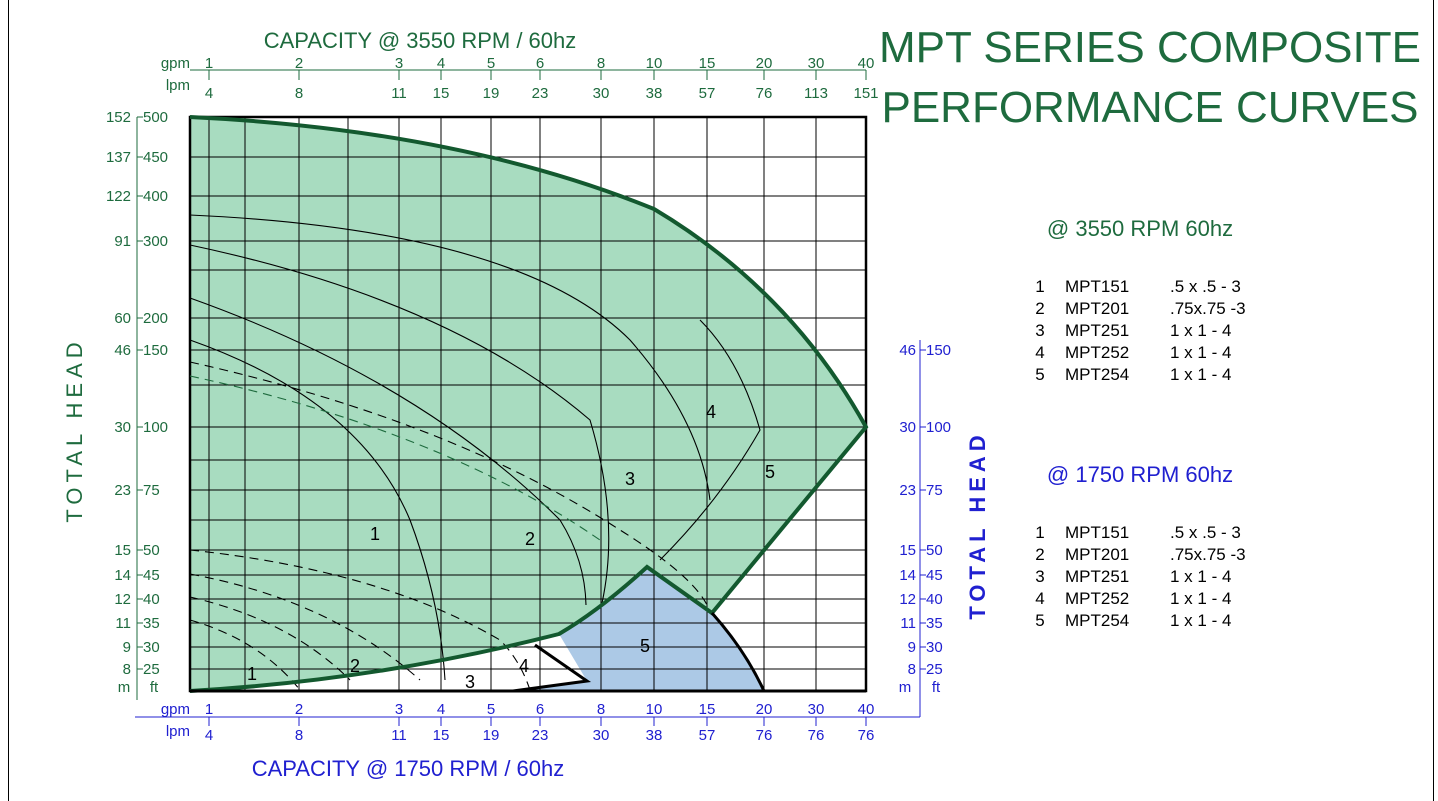 The height and width of the screenshot is (801, 1438). What do you see at coordinates (601, 709) in the screenshot?
I see `bottom-tick-gpm: 8` at bounding box center [601, 709].